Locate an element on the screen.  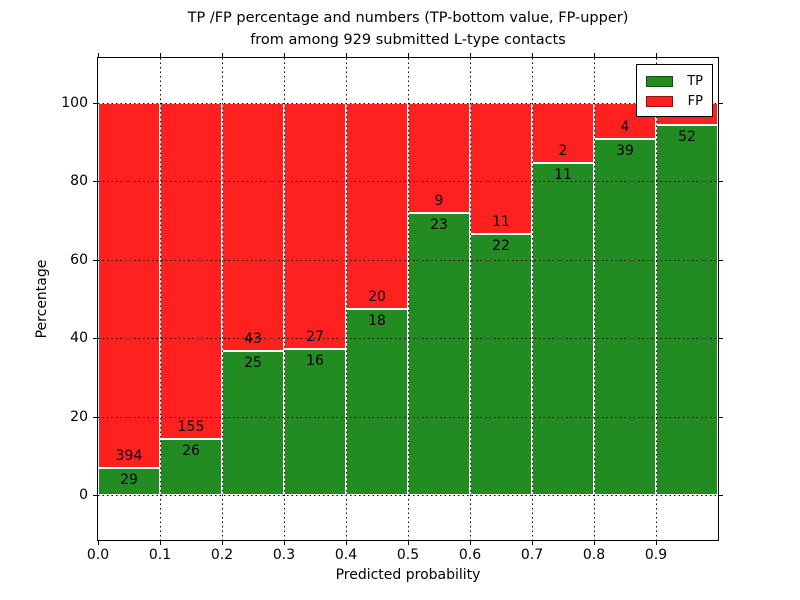
bar-label-fp: 11 is located at coordinates (501, 221).